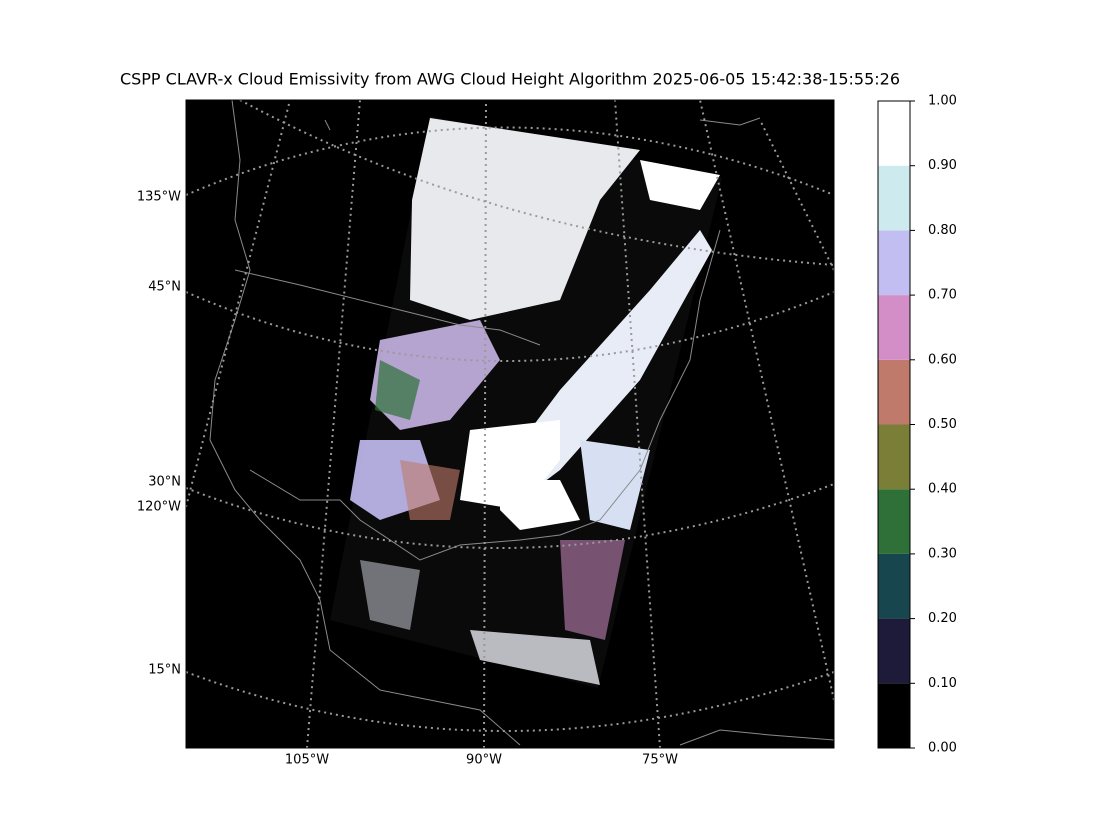 This screenshot has width=1120, height=840. Describe the element at coordinates (942, 553) in the screenshot. I see `colorbar-tick-label: 0.30` at that location.